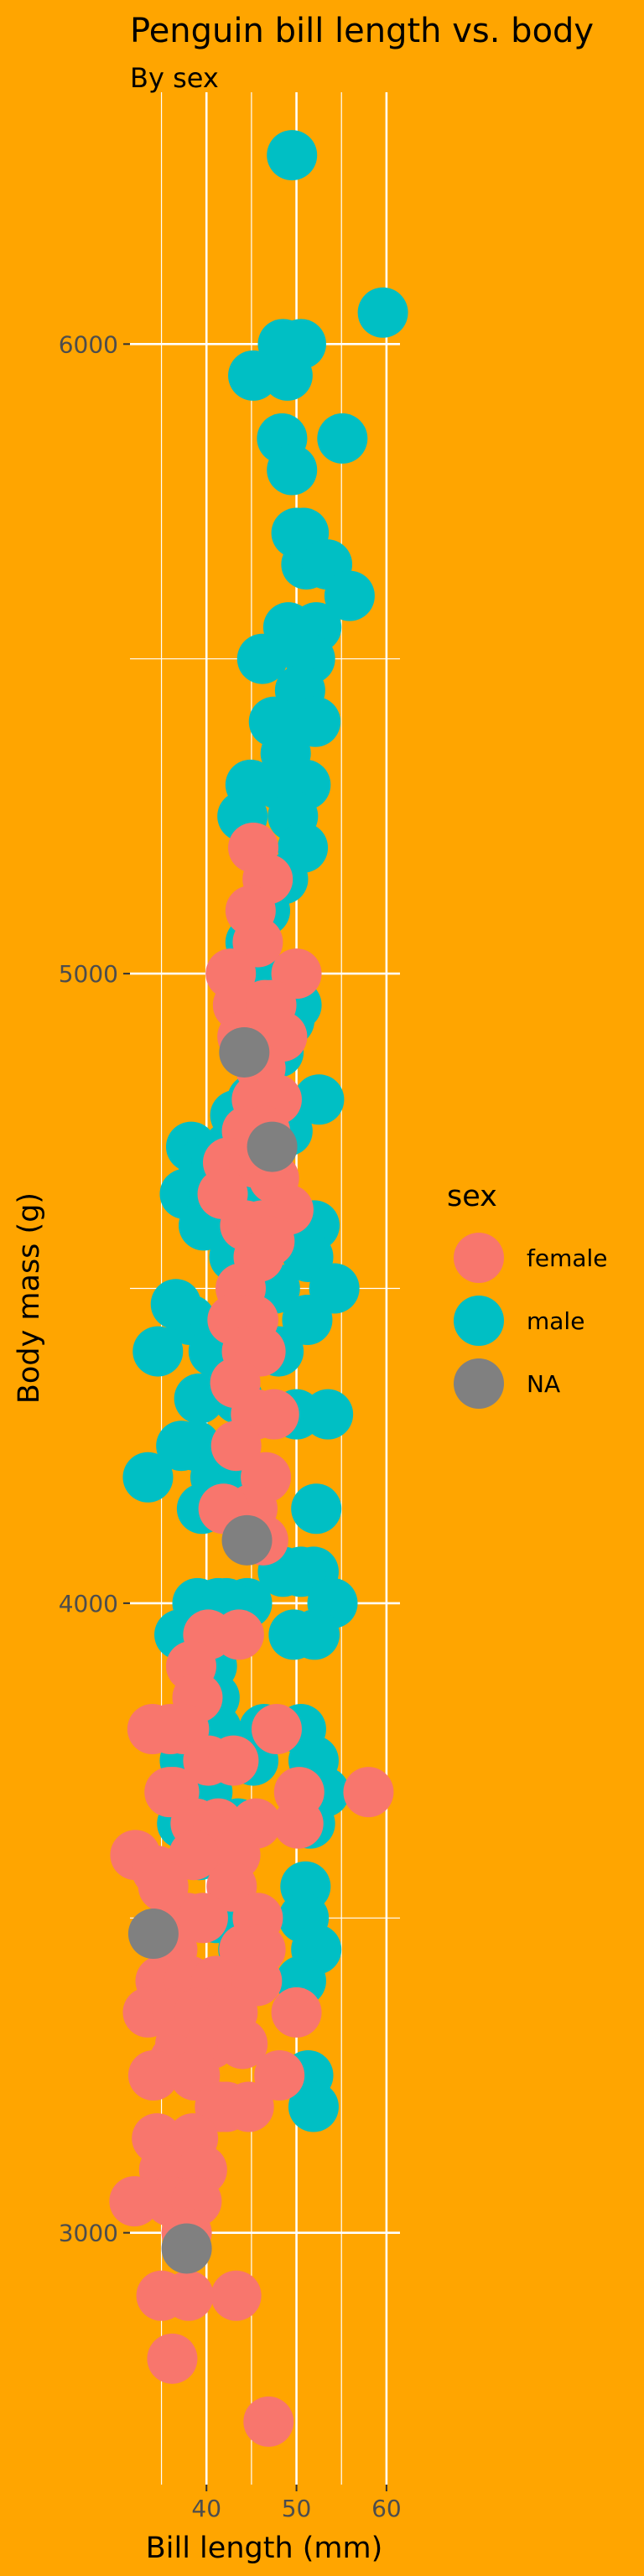 The image size is (644, 2576). What do you see at coordinates (94, 1288) in the screenshot?
I see `y-axis: 3000 4000 5000 6000` at bounding box center [94, 1288].